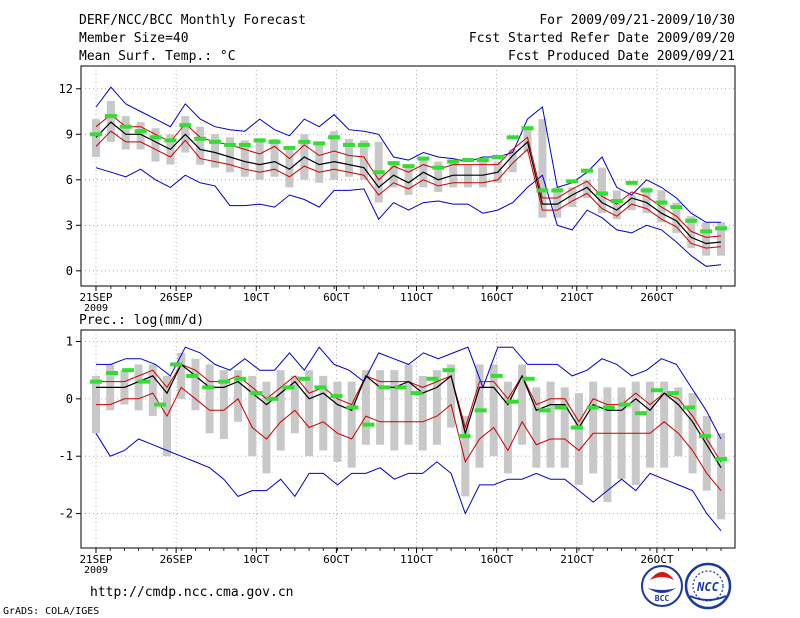 This screenshot has height=618, width=800. Describe the element at coordinates (66, 514) in the screenshot. I see `y-tick-label: -2` at that location.